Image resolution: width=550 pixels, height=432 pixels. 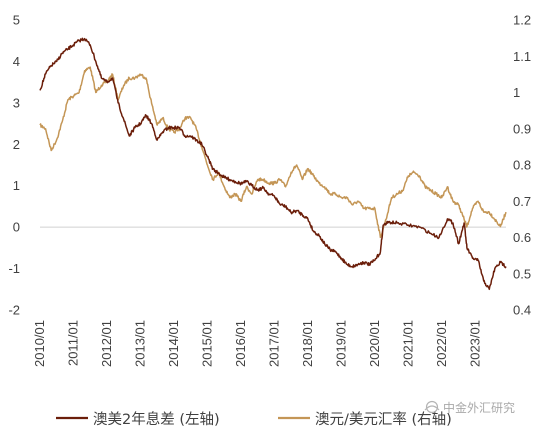 What do you see at coordinates (16, 144) in the screenshot?
I see `left-tick-label: 2` at bounding box center [16, 144].